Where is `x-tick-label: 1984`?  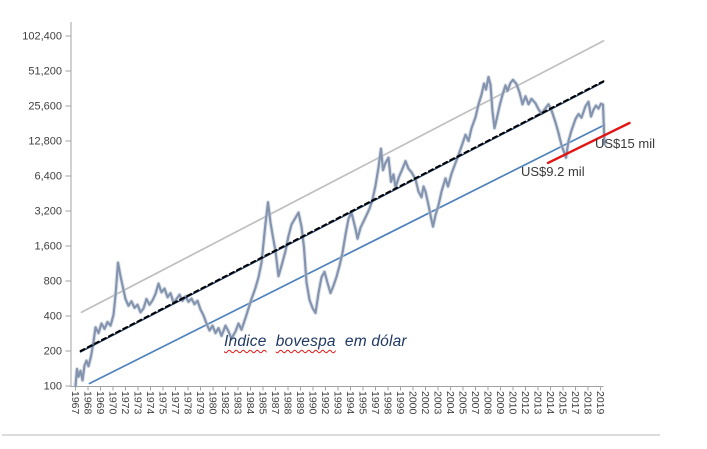
x-tick-label: 1984 is located at coordinates (250, 403).